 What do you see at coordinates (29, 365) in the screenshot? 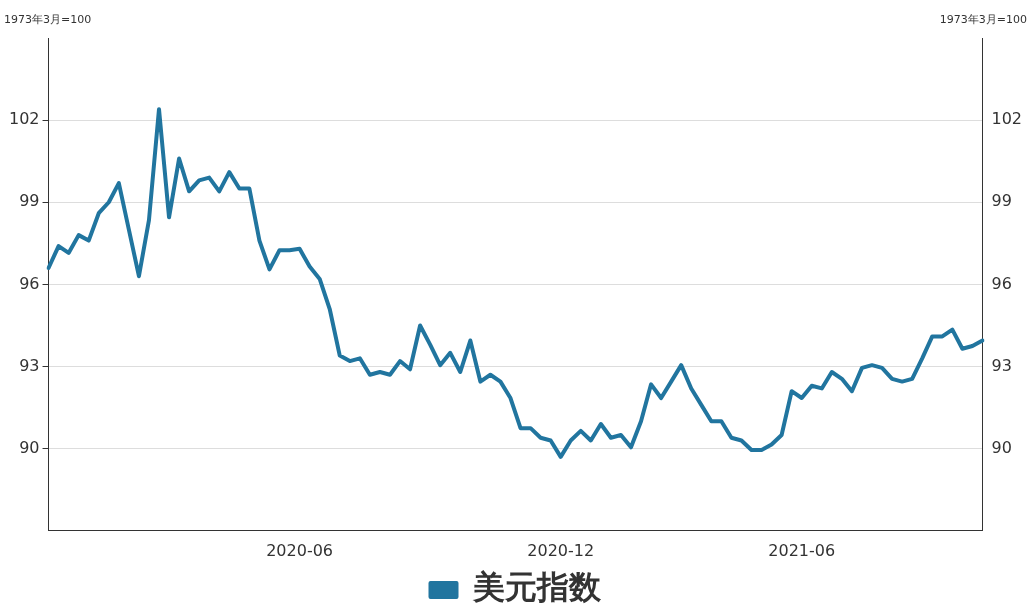
I see `y-tick-label: 93` at bounding box center [29, 365].